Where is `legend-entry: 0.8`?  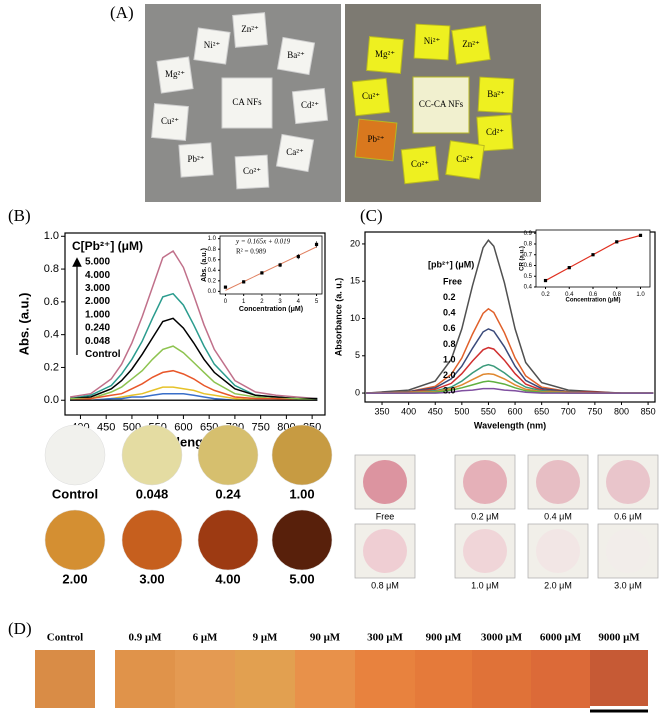
legend-entry: 0.8 is located at coordinates (449, 344).